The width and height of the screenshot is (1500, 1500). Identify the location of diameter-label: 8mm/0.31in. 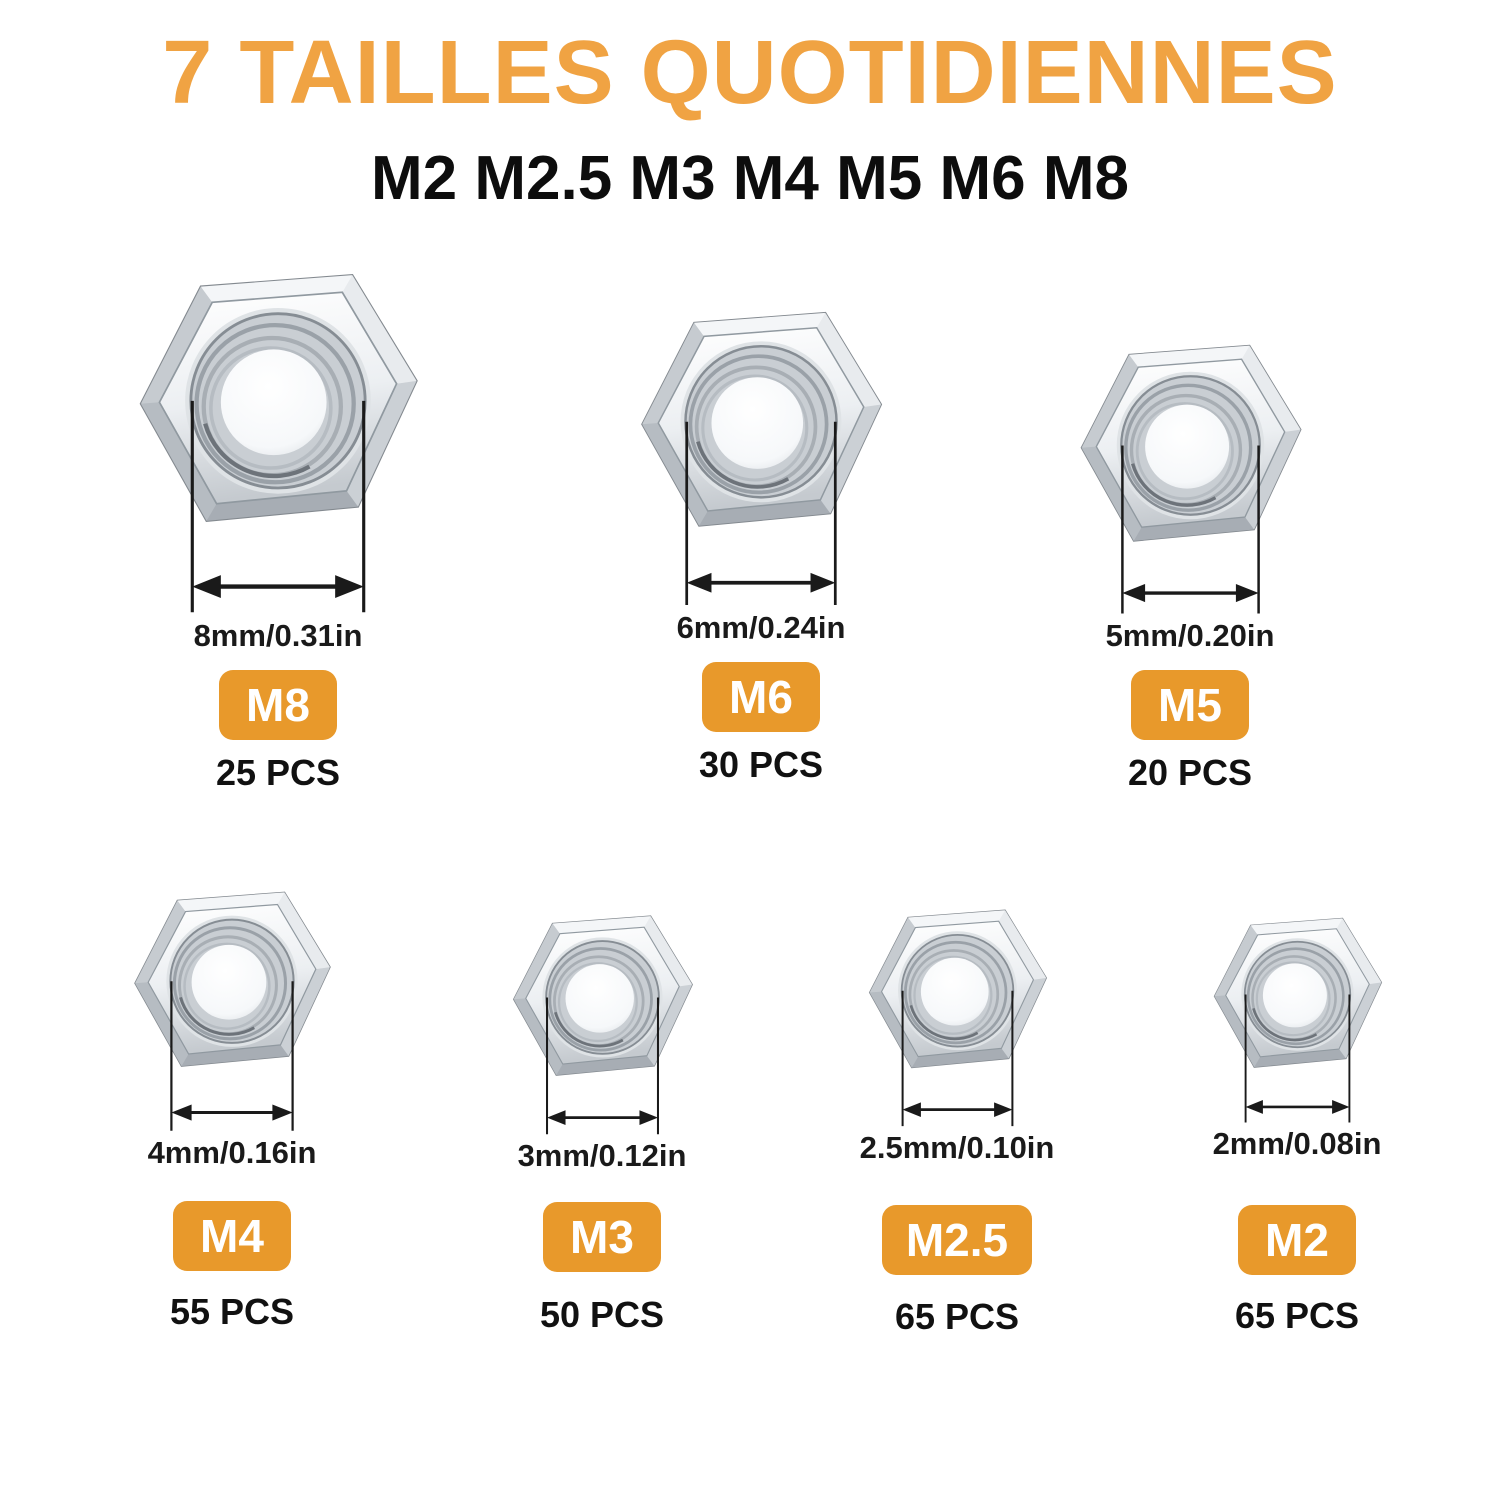
(278, 635).